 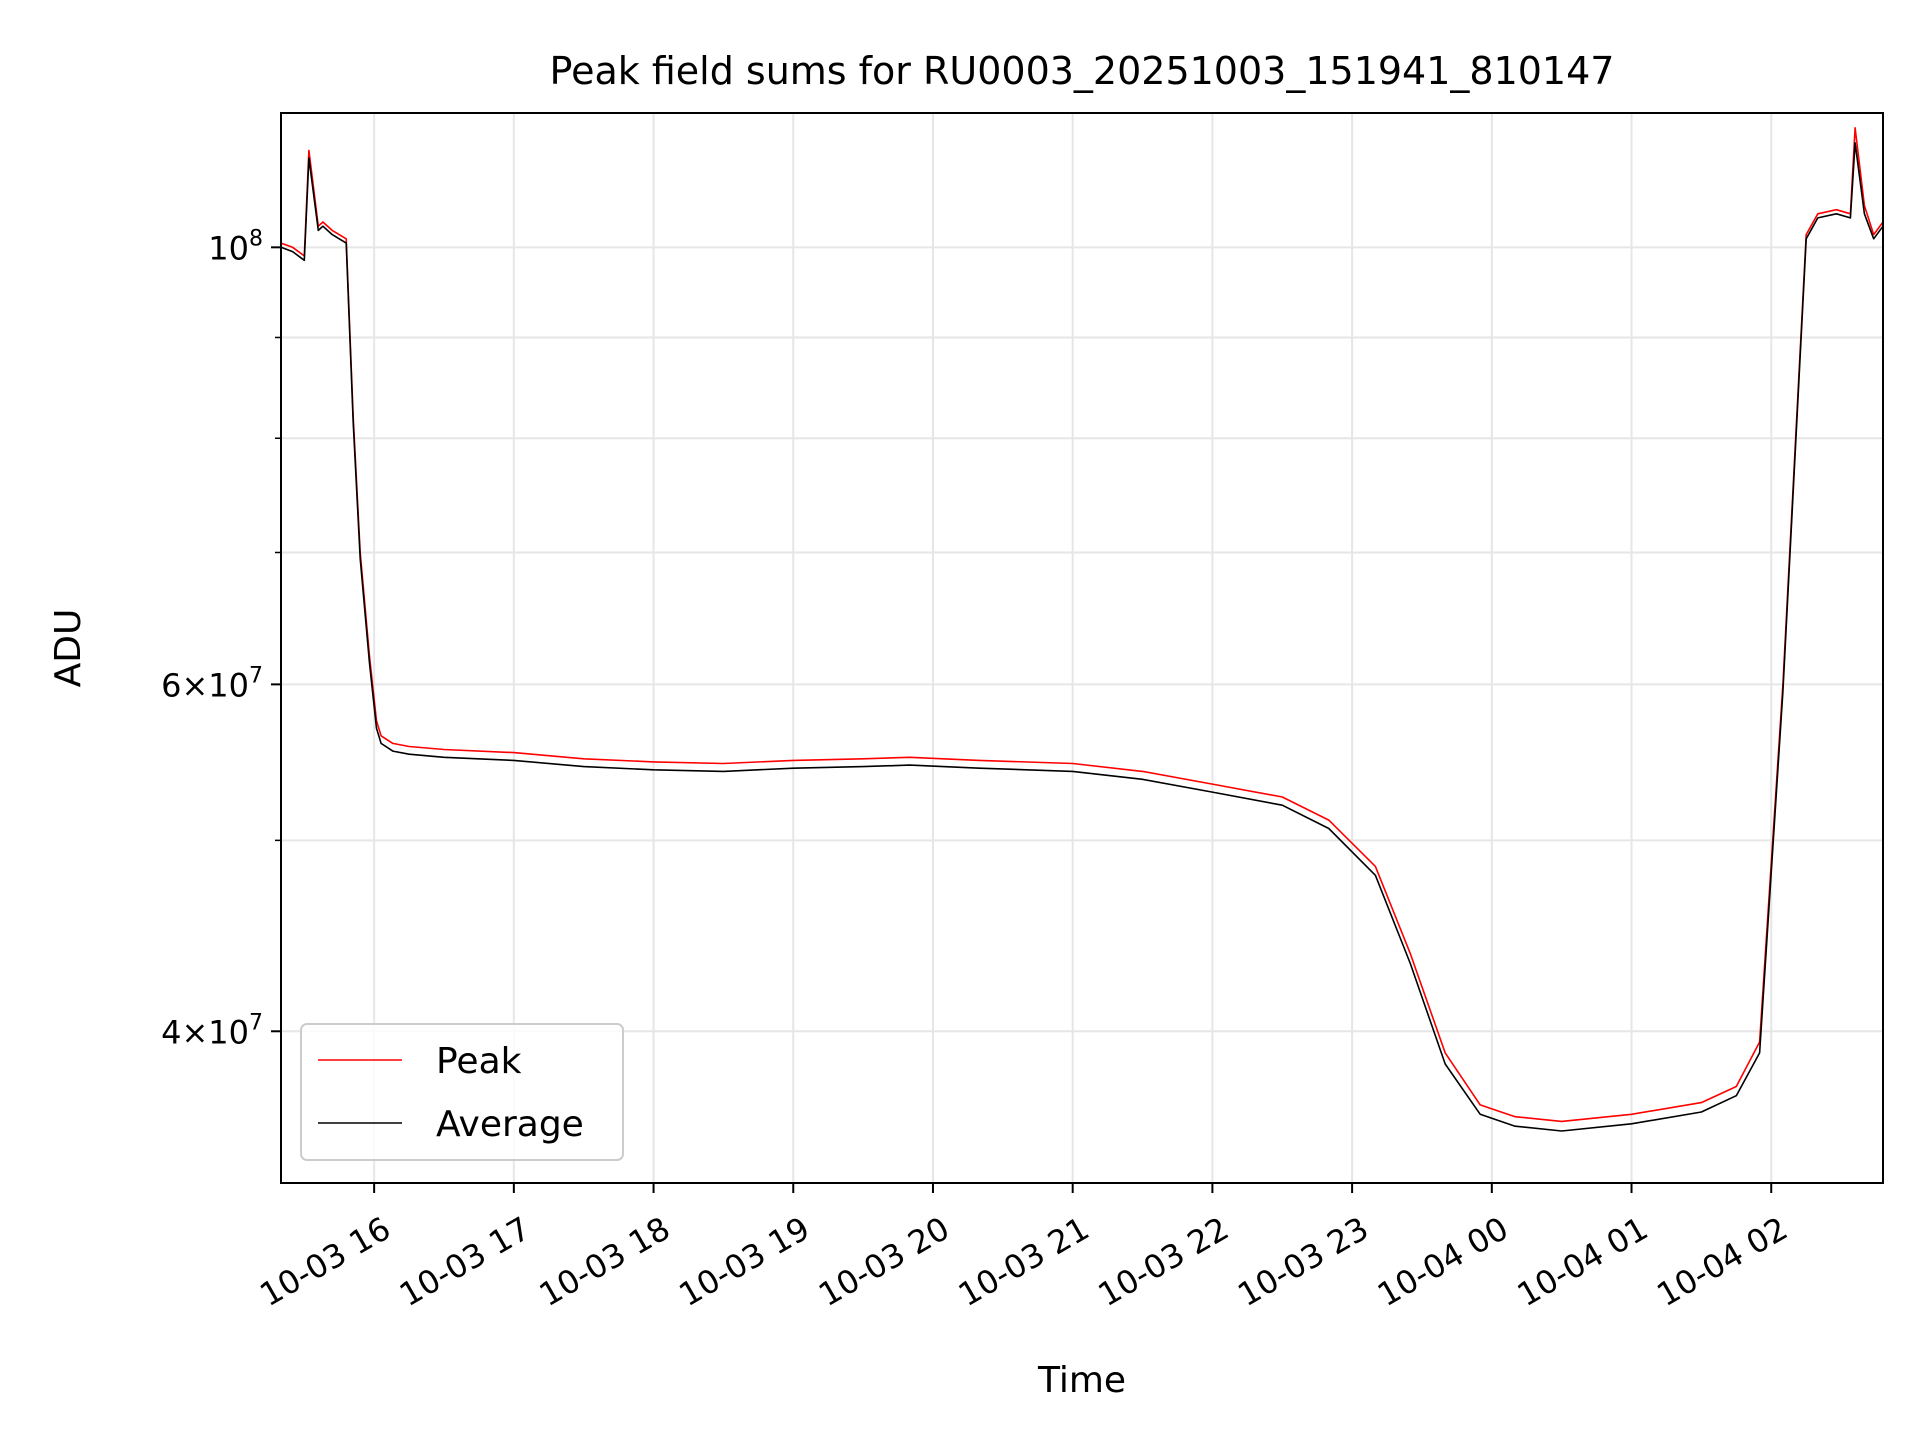 I want to click on y-tick-label: 6×107, so click(x=212, y=683).